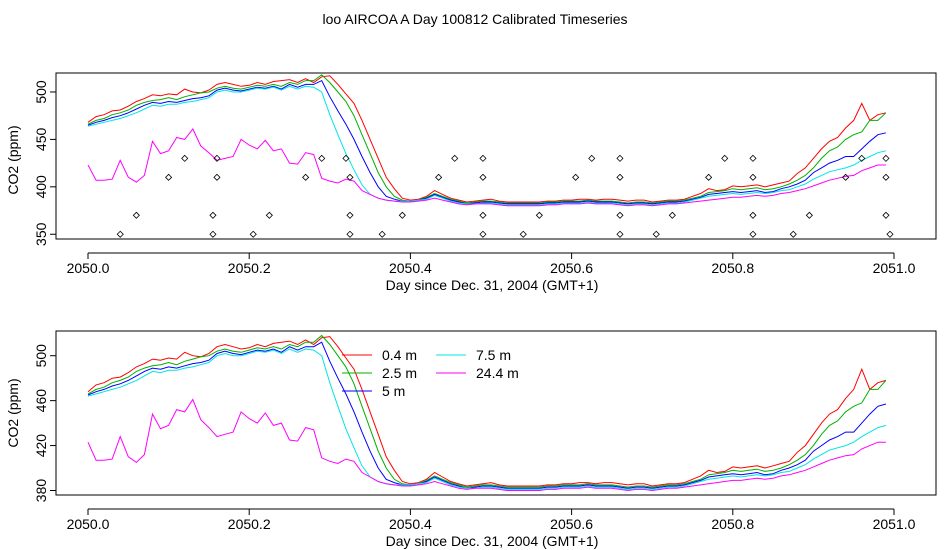 The height and width of the screenshot is (550, 950). Describe the element at coordinates (13, 159) in the screenshot. I see `y-axis-label-top: CO2 (ppm)` at that location.